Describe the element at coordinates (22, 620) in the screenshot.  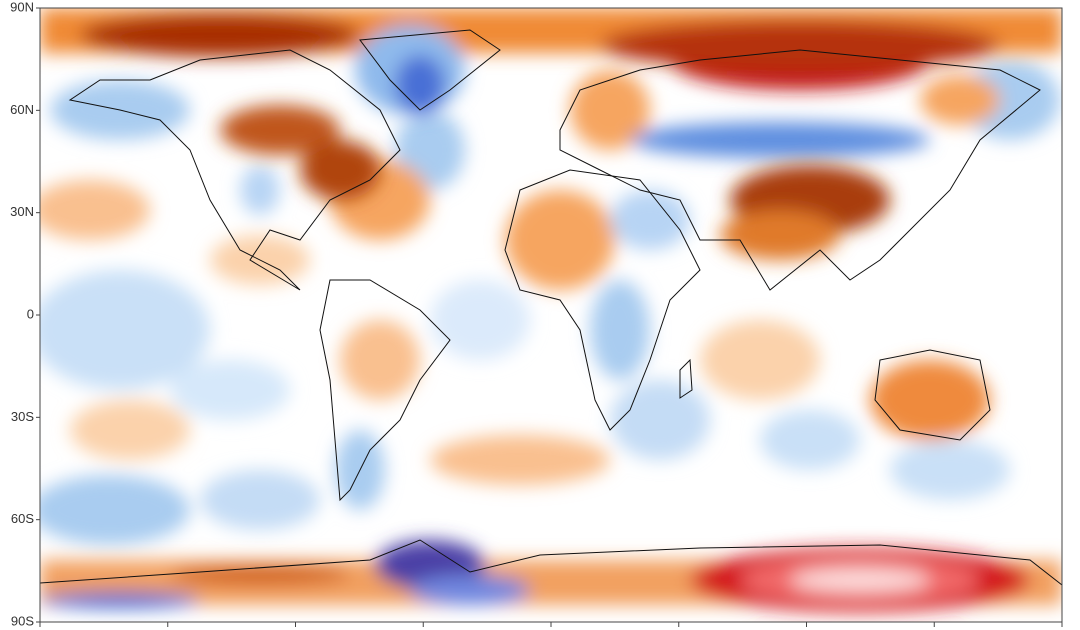
I see `lat-label: 90S` at that location.